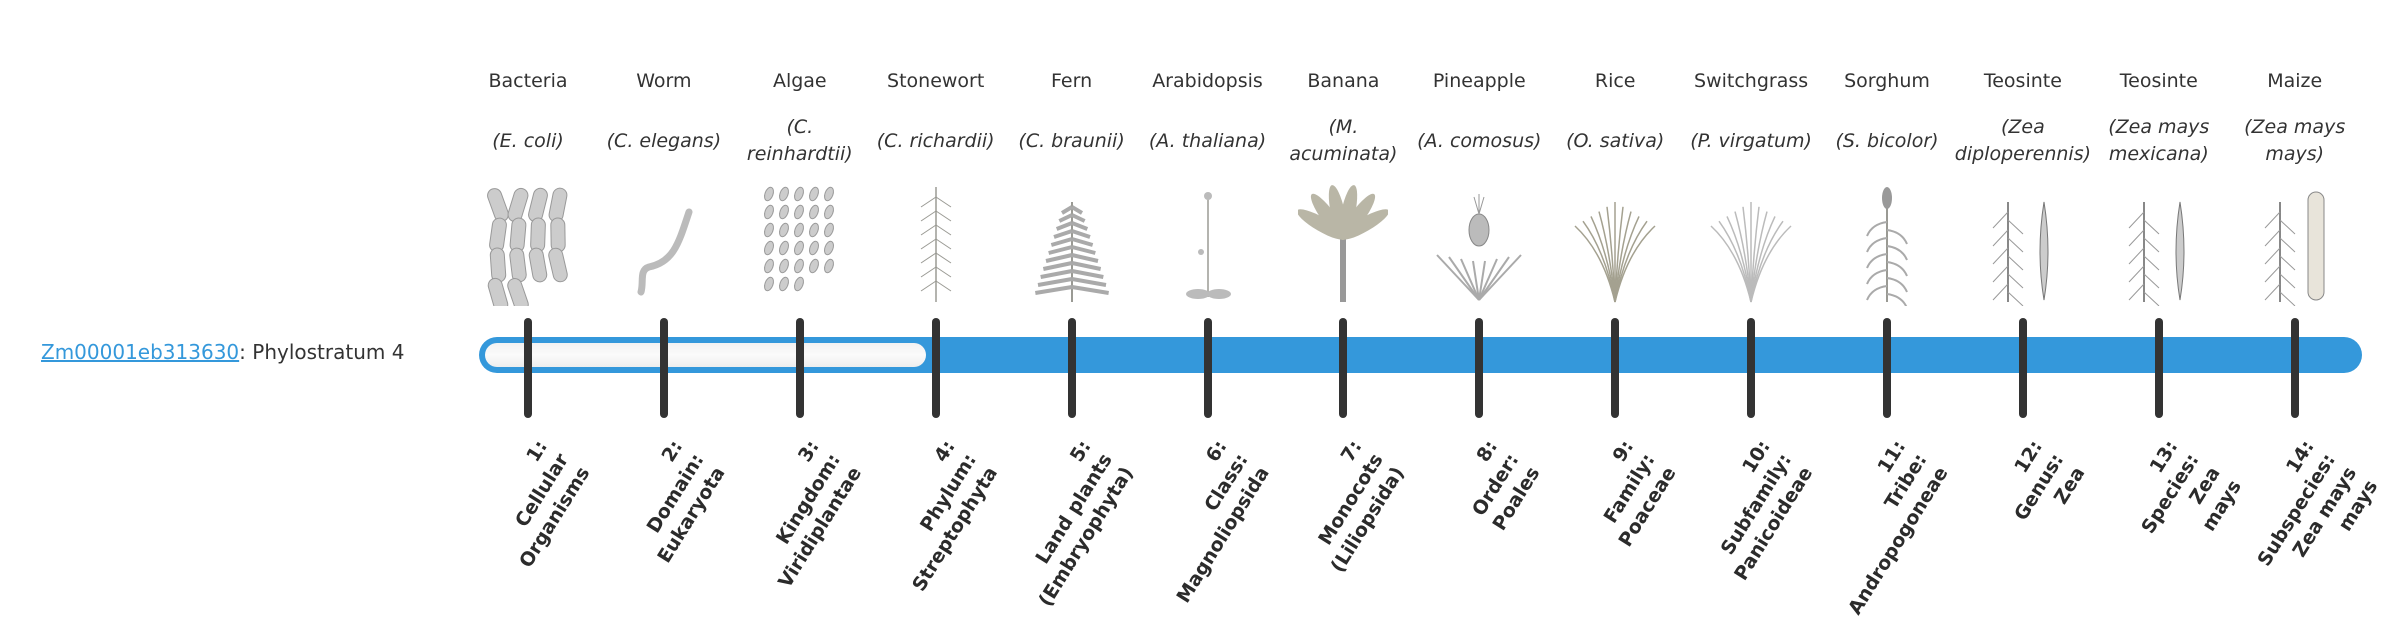  What do you see at coordinates (1615, 81) in the screenshot?
I see `organism-name: Rice` at bounding box center [1615, 81].